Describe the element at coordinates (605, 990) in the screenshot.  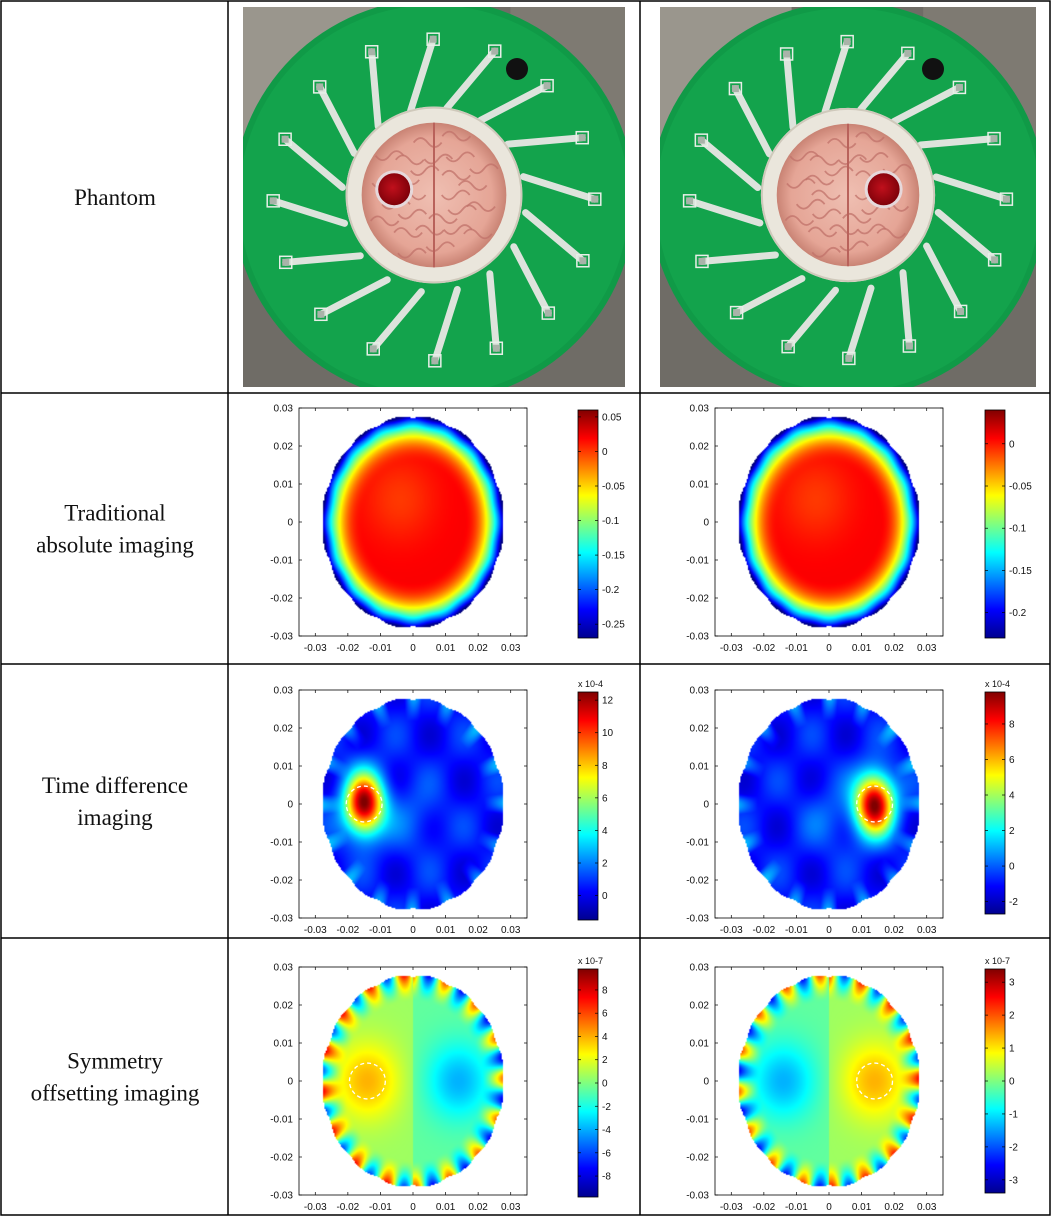
I see `colorbar-tick-label: 8` at that location.